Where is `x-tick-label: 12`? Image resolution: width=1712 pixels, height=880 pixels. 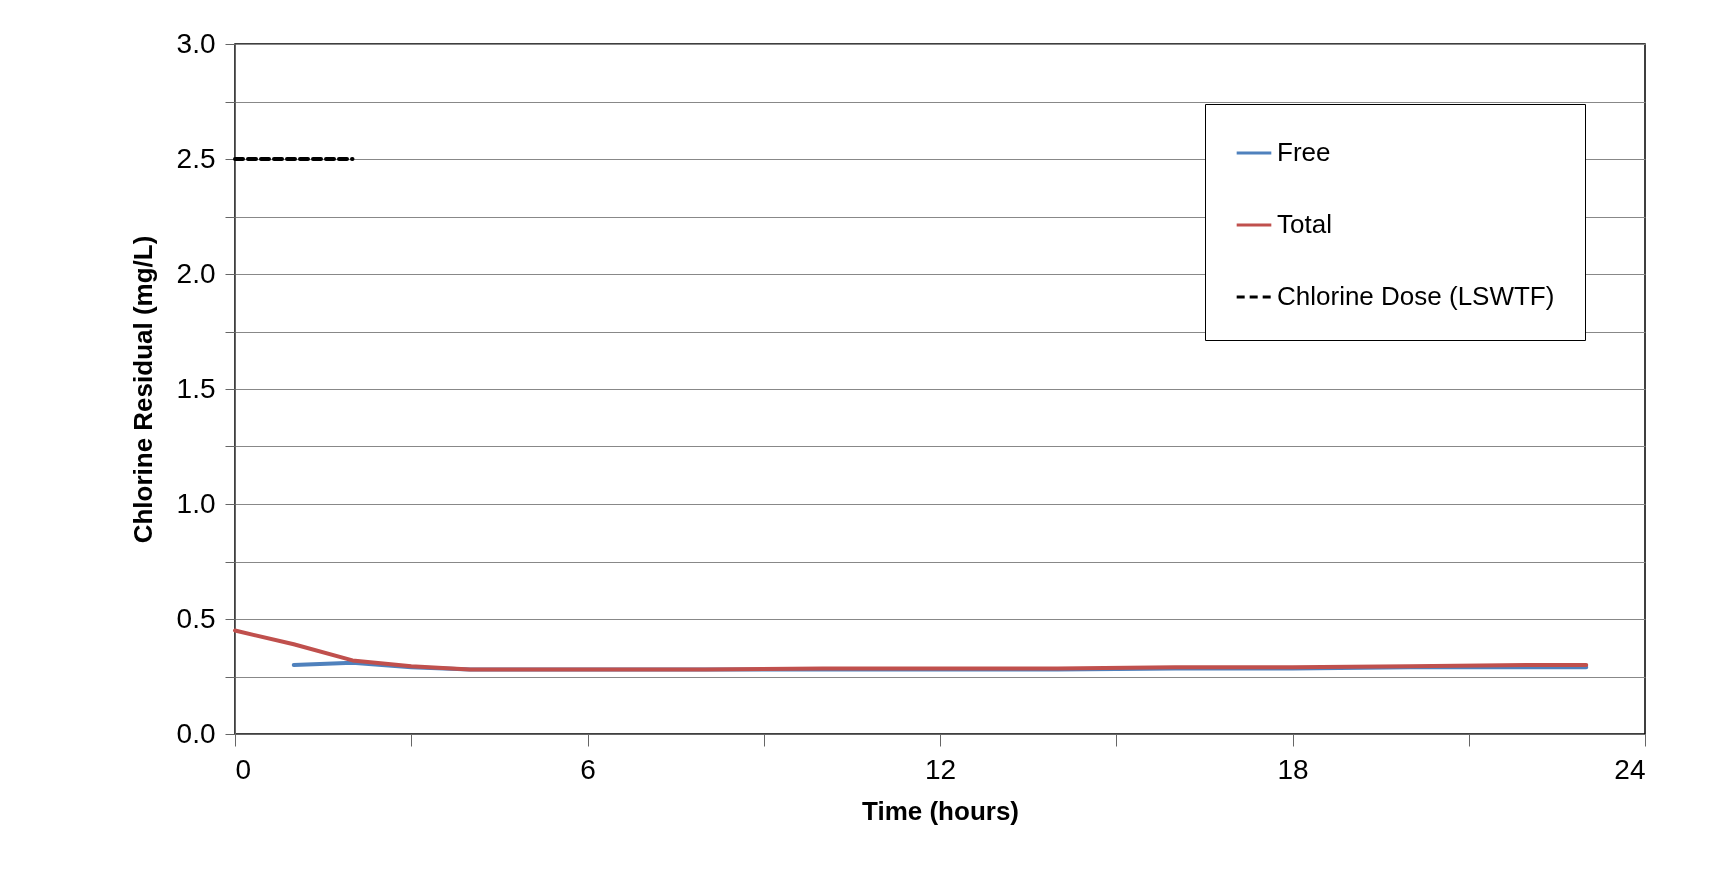 x-tick-label: 12 is located at coordinates (940, 769).